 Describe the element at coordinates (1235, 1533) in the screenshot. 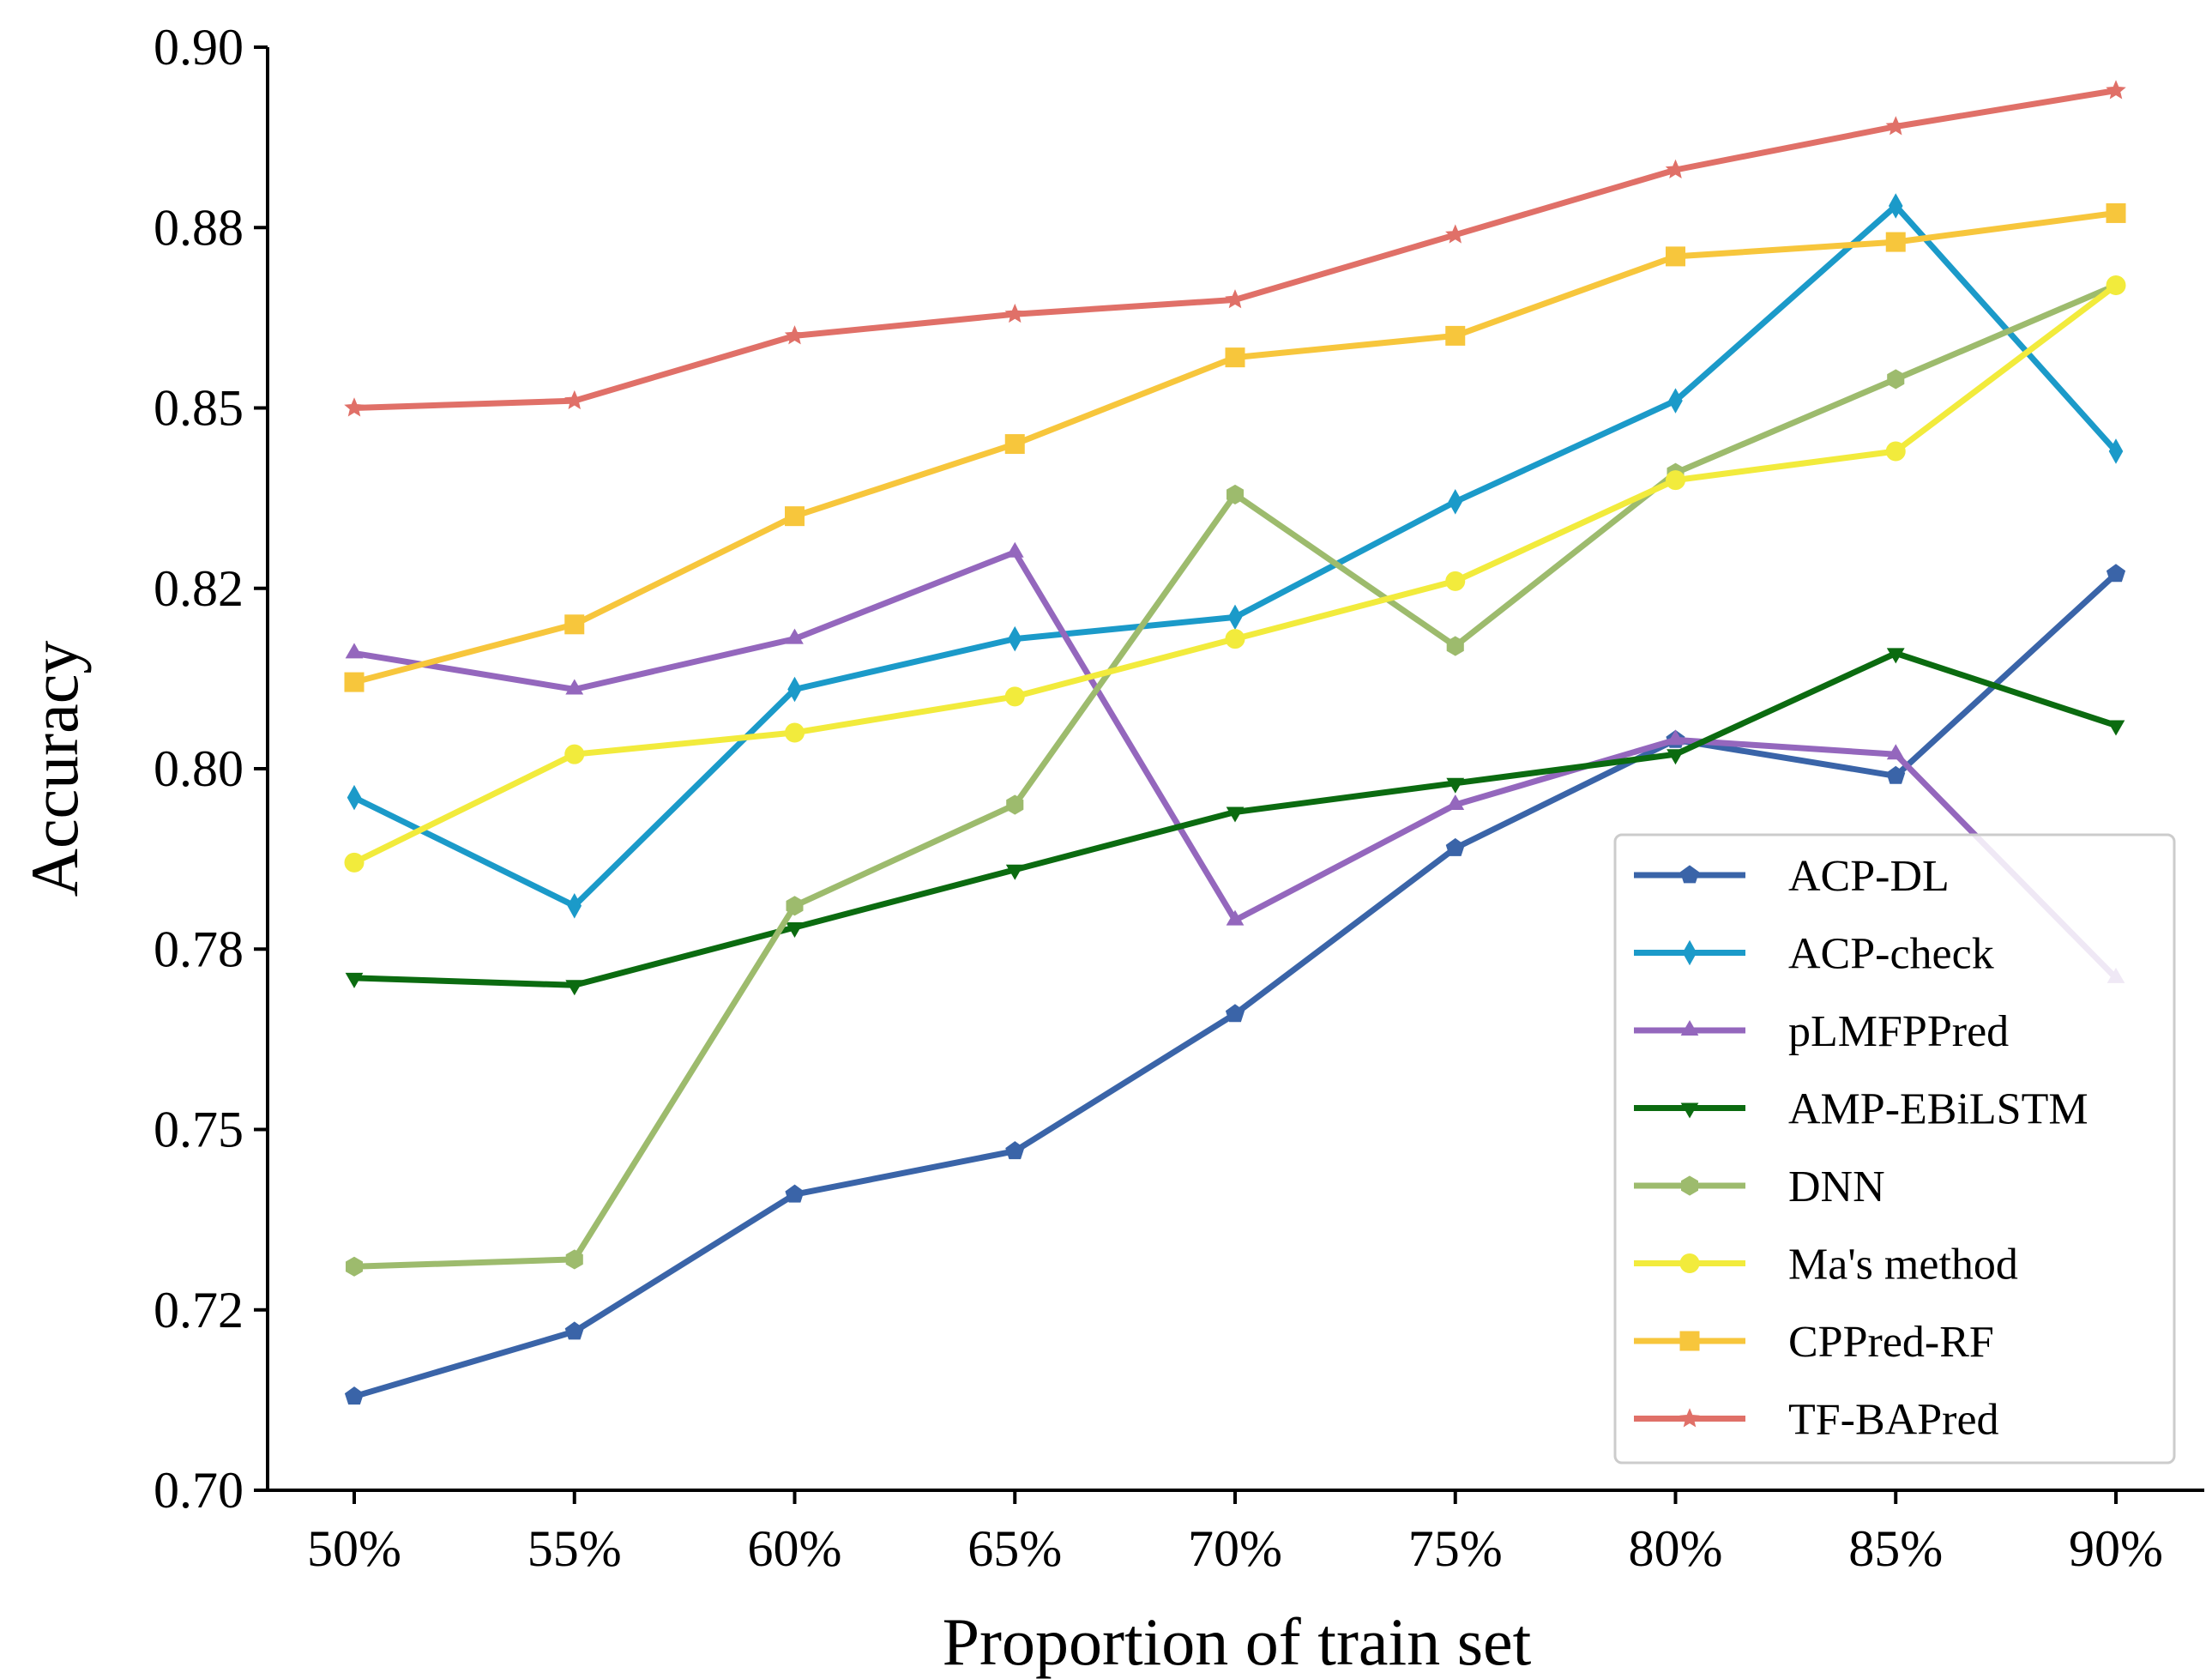

I see `x-ticks: 50% 55% 60% 65% 70% 75% 80% 85% 90%` at that location.